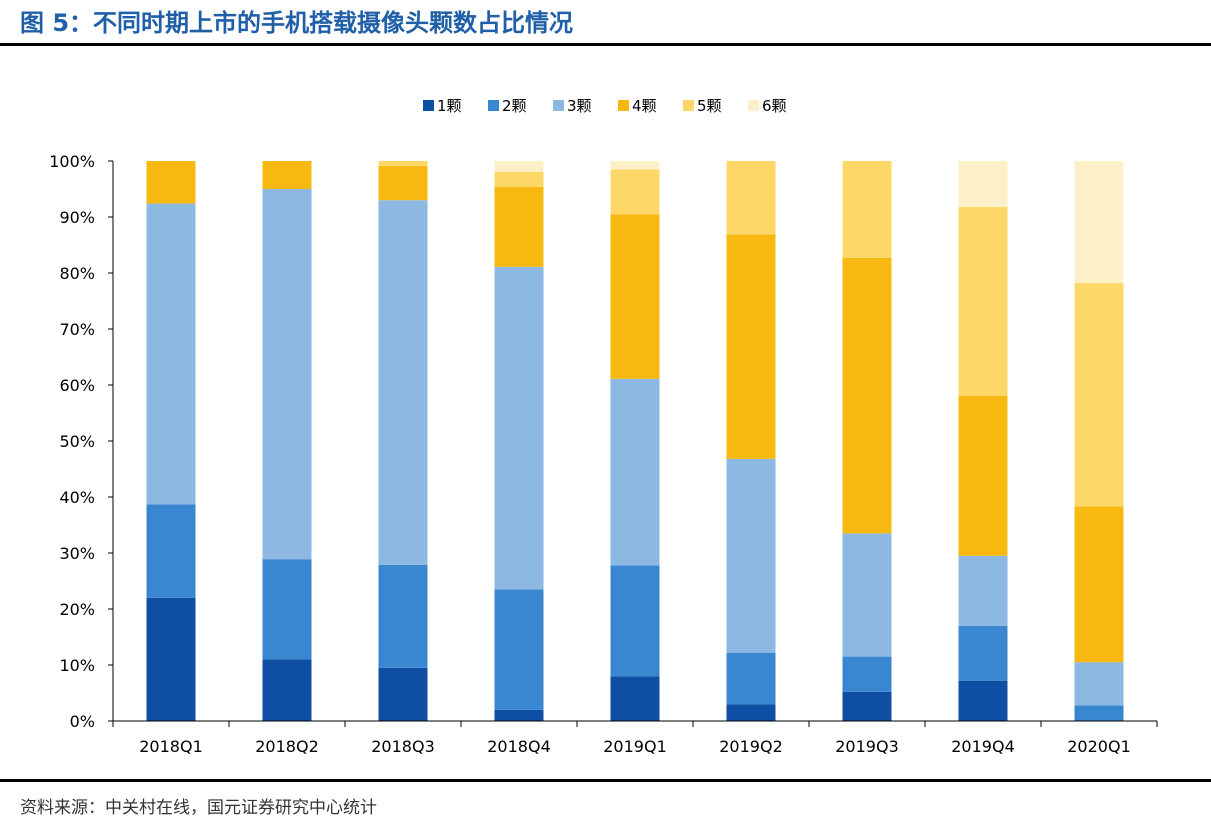  I want to click on legend: 1颗 2颗 3颗 4颗 5颗 6颗, so click(605, 106).